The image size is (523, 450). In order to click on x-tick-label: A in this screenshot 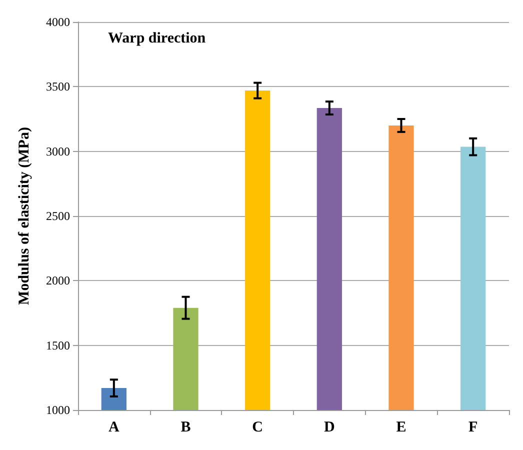, I will do `click(114, 428)`.